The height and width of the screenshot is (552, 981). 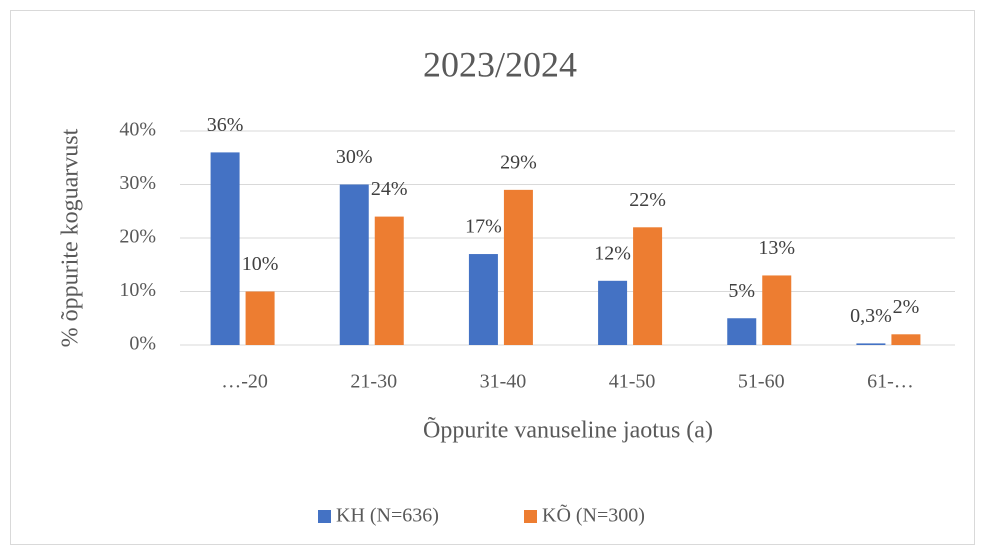 What do you see at coordinates (483, 227) in the screenshot?
I see `data-label: 17%` at bounding box center [483, 227].